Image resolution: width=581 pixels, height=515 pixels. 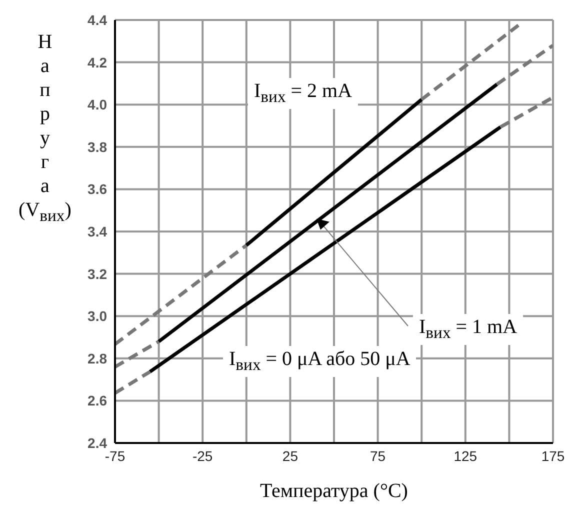 What do you see at coordinates (98, 442) in the screenshot?
I see `y-tick-label: 2.4` at bounding box center [98, 442].